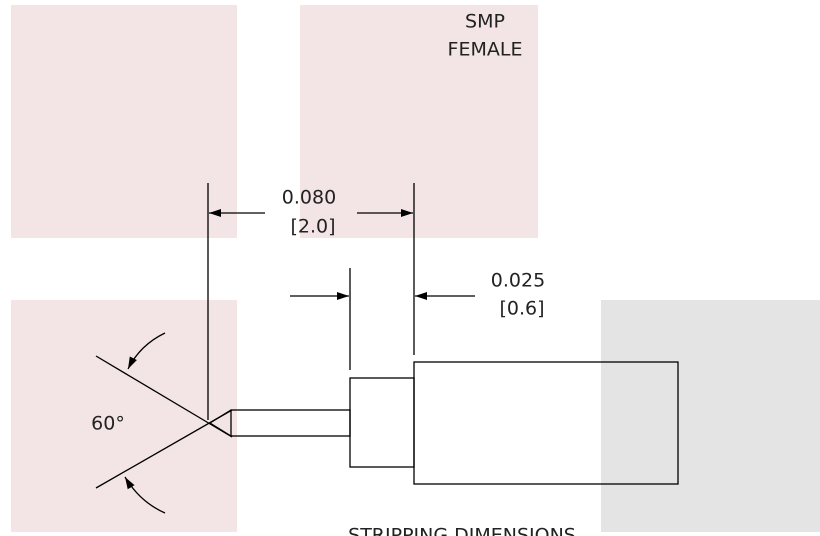 The height and width of the screenshot is (536, 820). I want to click on connector-label: SMP, so click(485, 22).